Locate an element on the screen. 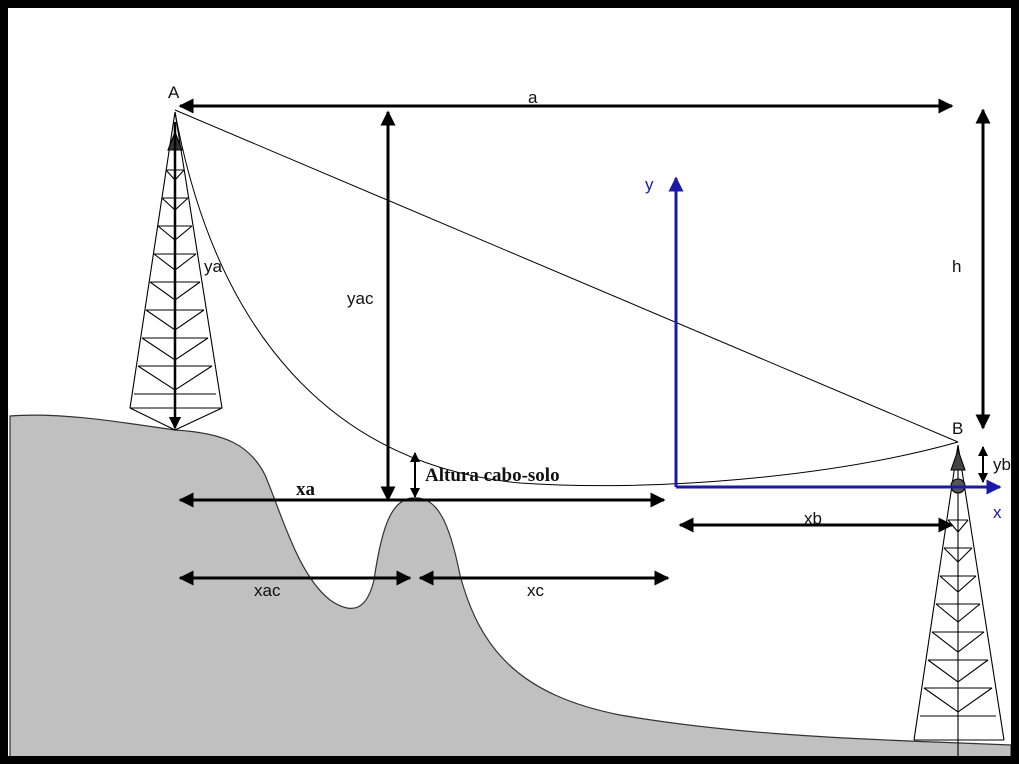 This screenshot has width=1019, height=764. label-yac: yac is located at coordinates (360, 298).